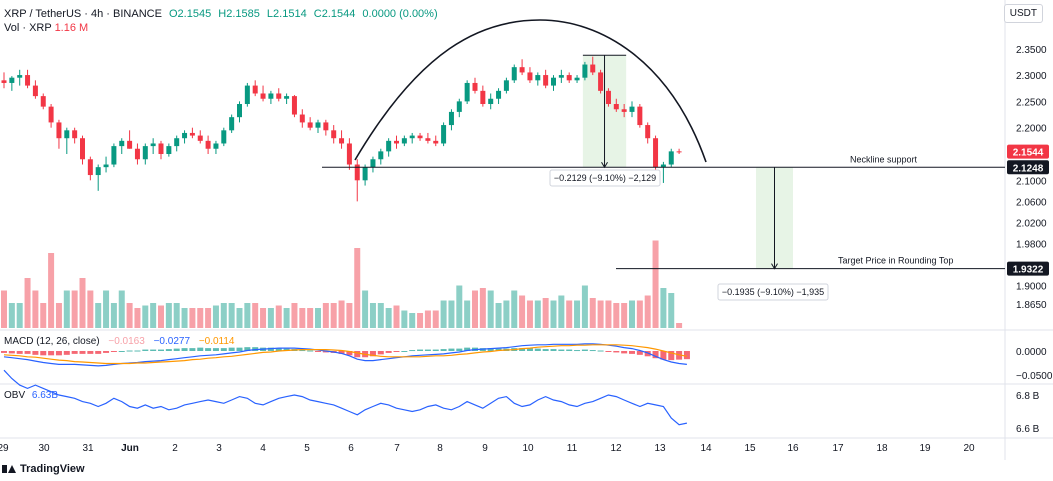  Describe the element at coordinates (1031, 50) in the screenshot. I see `price-axis-label: 2.3500` at that location.